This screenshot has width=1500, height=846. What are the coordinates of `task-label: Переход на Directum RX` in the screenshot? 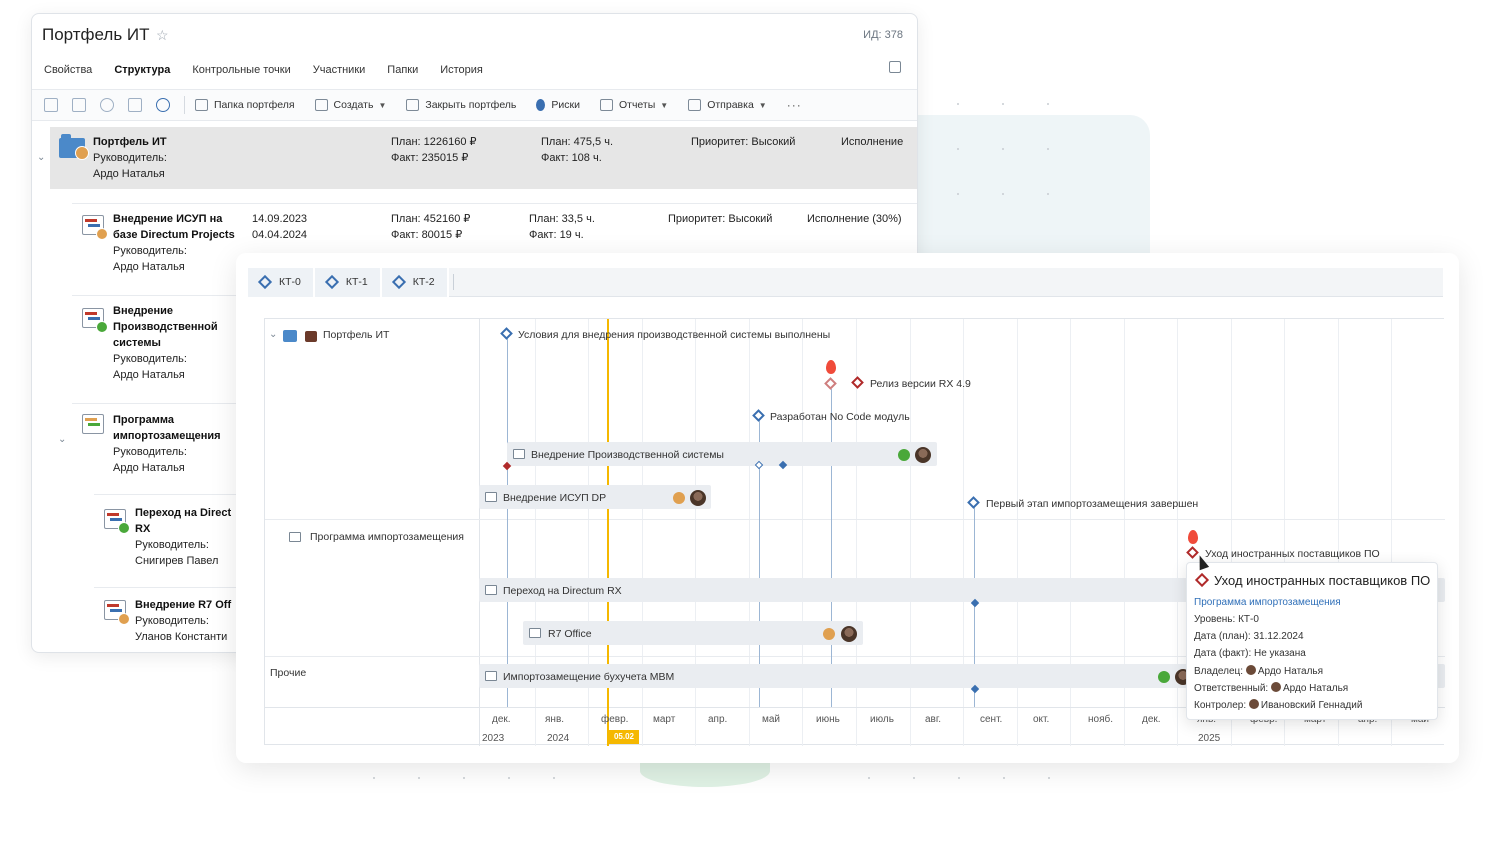 It's located at (562, 591).